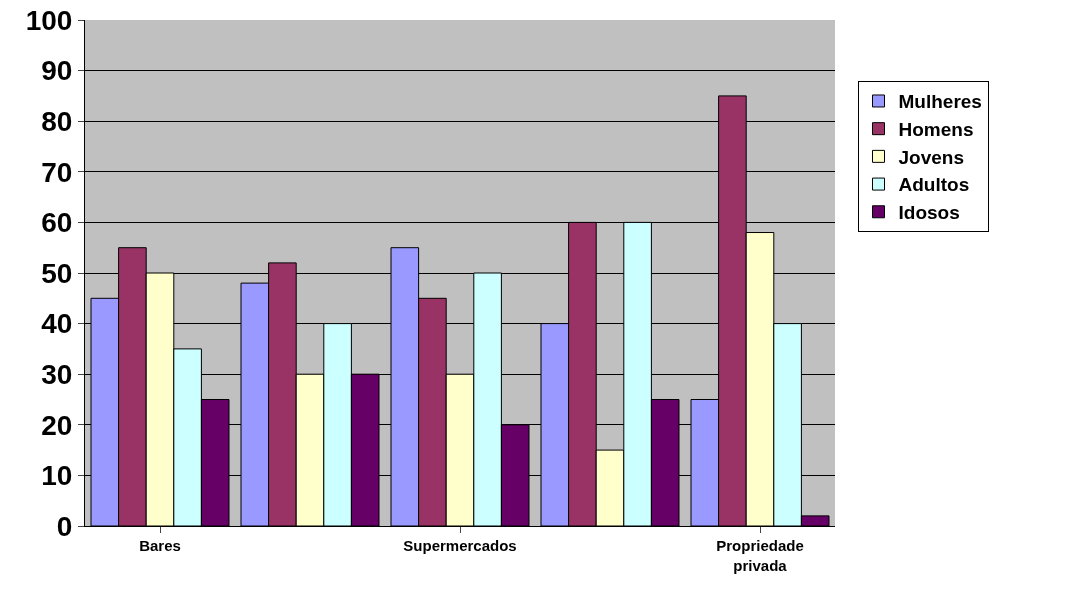  I want to click on x-tick-label: Bares, so click(160, 545).